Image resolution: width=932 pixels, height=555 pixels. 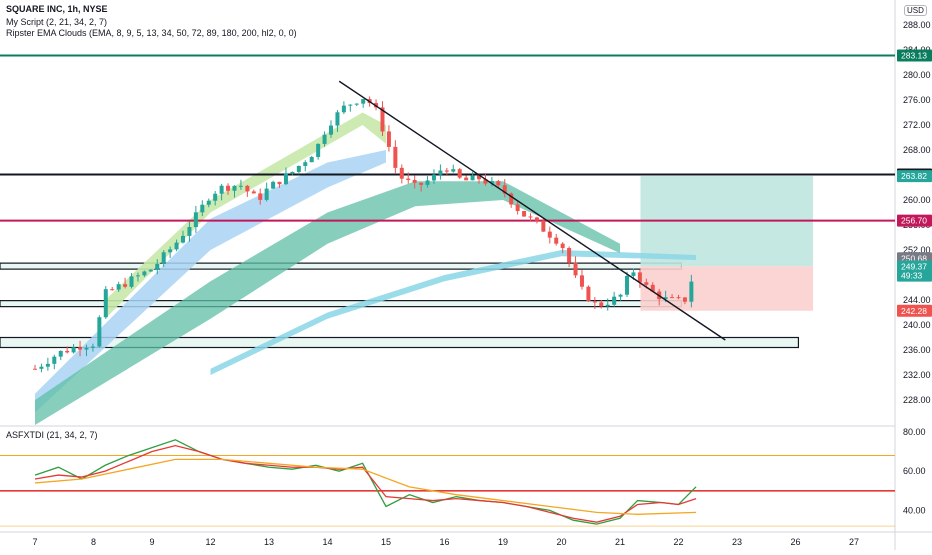 I want to click on price-tick-label: 280.00, so click(x=917, y=75).